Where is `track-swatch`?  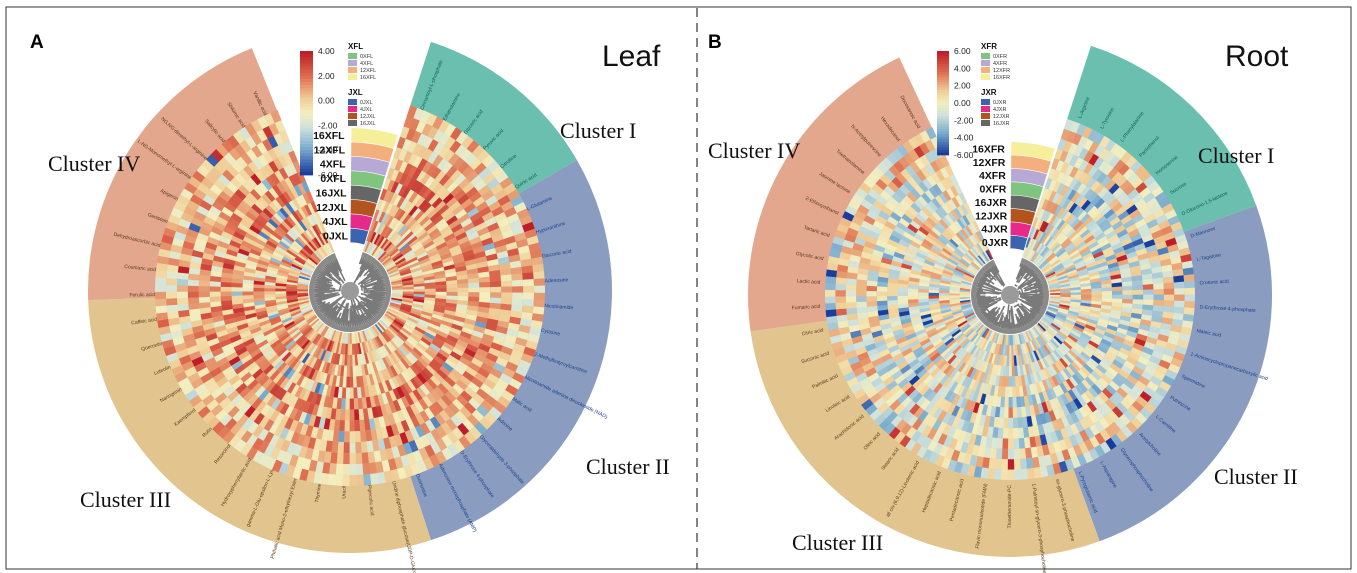 track-swatch is located at coordinates (359, 236).